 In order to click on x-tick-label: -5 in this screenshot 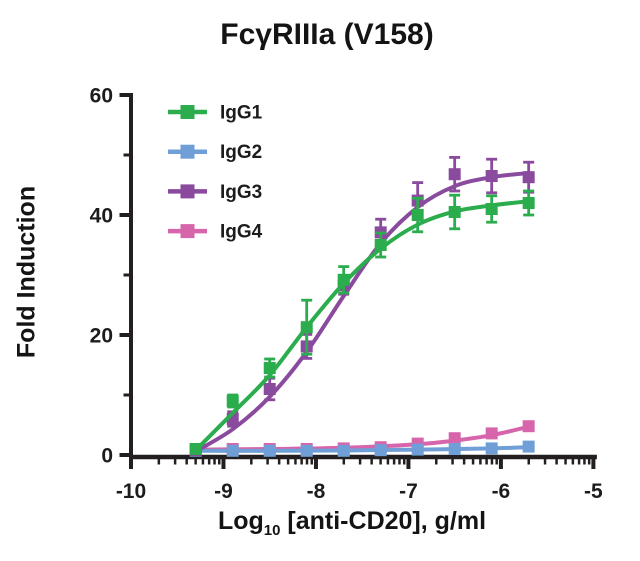, I will do `click(593, 491)`.